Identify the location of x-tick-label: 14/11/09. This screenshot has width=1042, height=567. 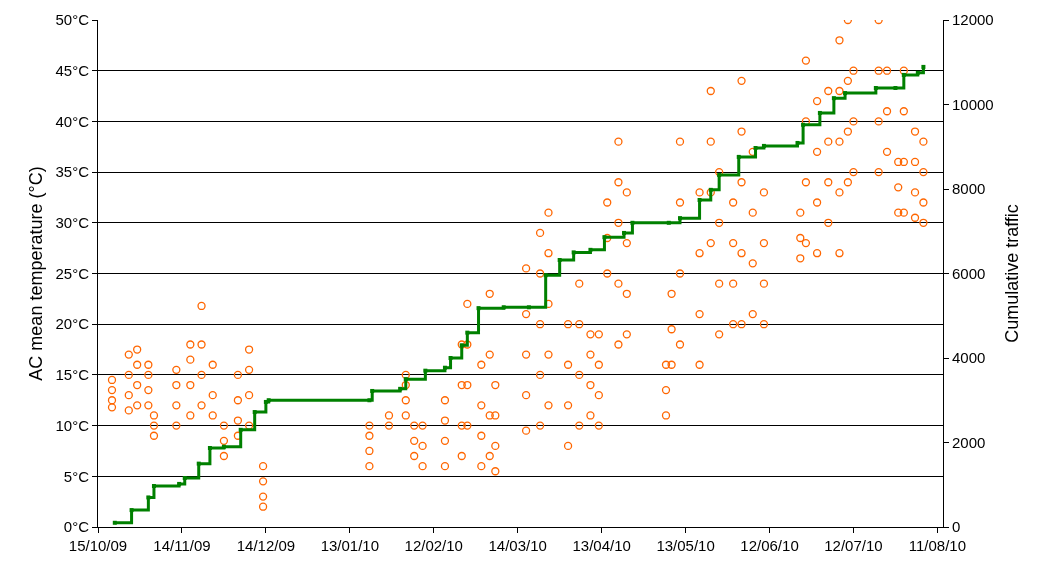
(182, 545).